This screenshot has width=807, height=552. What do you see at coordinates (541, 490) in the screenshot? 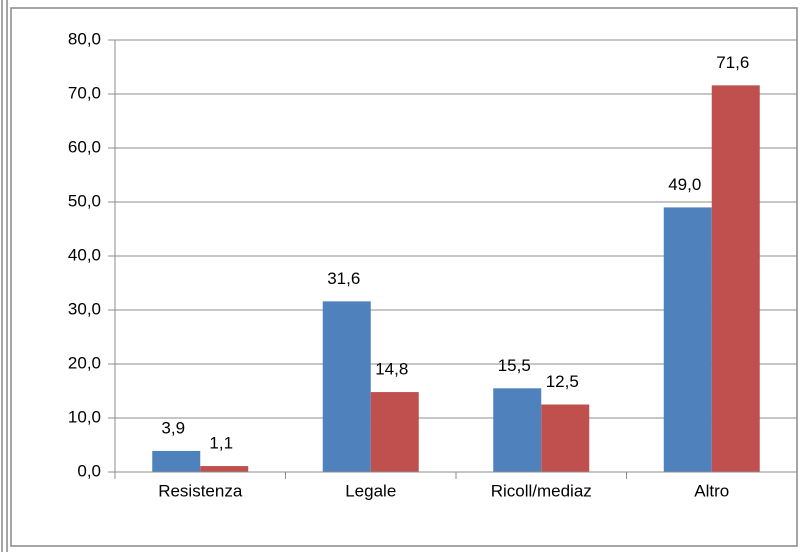
I see `x-tick-label: Ricoll/mediaz` at bounding box center [541, 490].